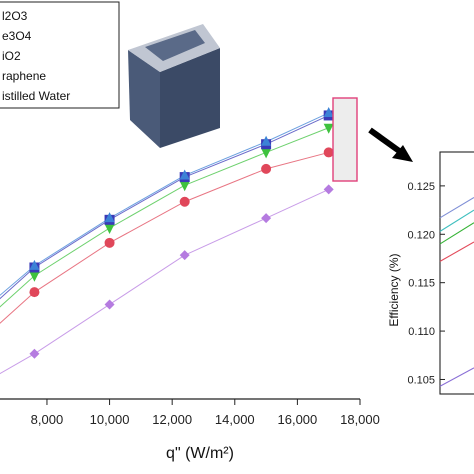 The image size is (474, 474). What do you see at coordinates (110, 419) in the screenshot?
I see `x-tick-label: 10,000` at bounding box center [110, 419].